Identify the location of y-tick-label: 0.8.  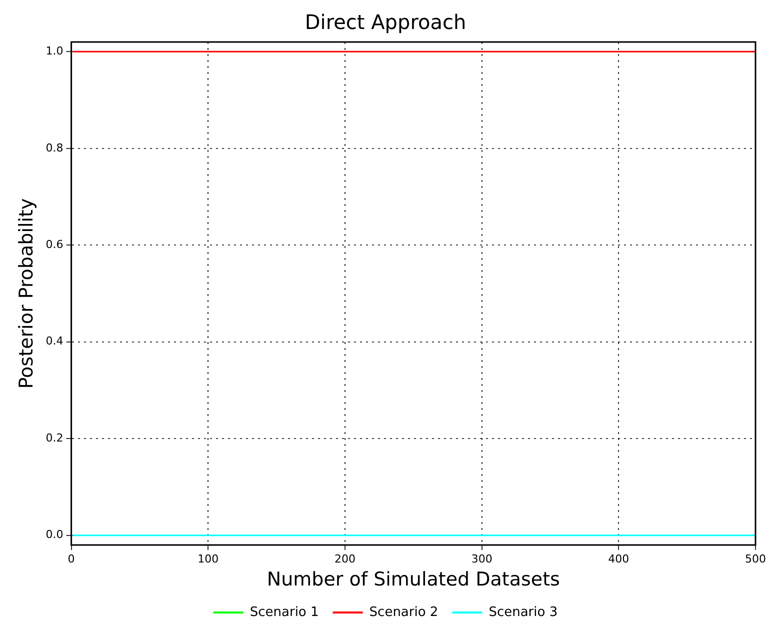
(55, 147).